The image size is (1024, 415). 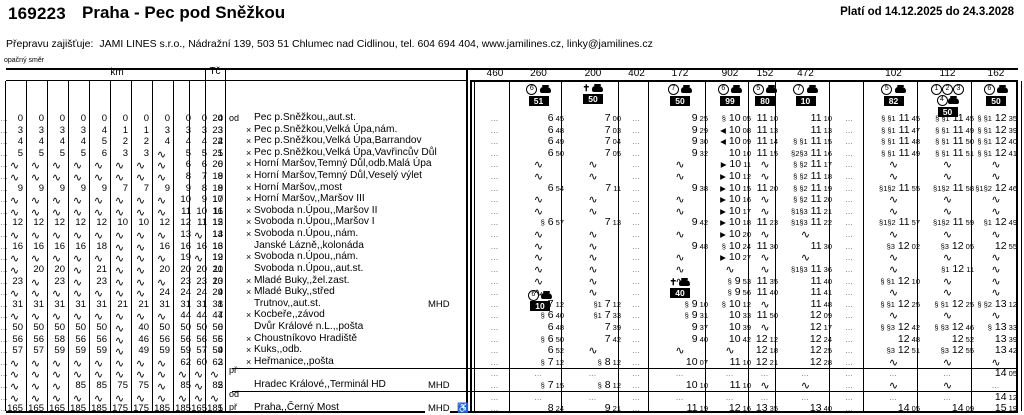 I want to click on service-number-162: 162, so click(x=996, y=73).